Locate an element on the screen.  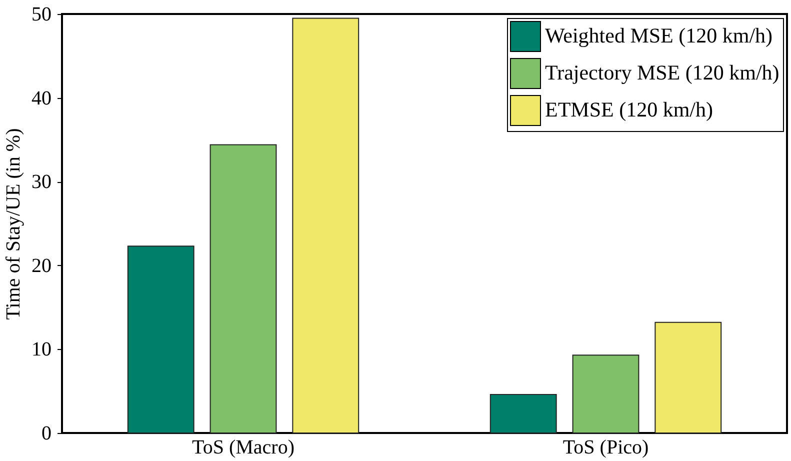
x-tick-label: ToS (Macro) is located at coordinates (243, 447).